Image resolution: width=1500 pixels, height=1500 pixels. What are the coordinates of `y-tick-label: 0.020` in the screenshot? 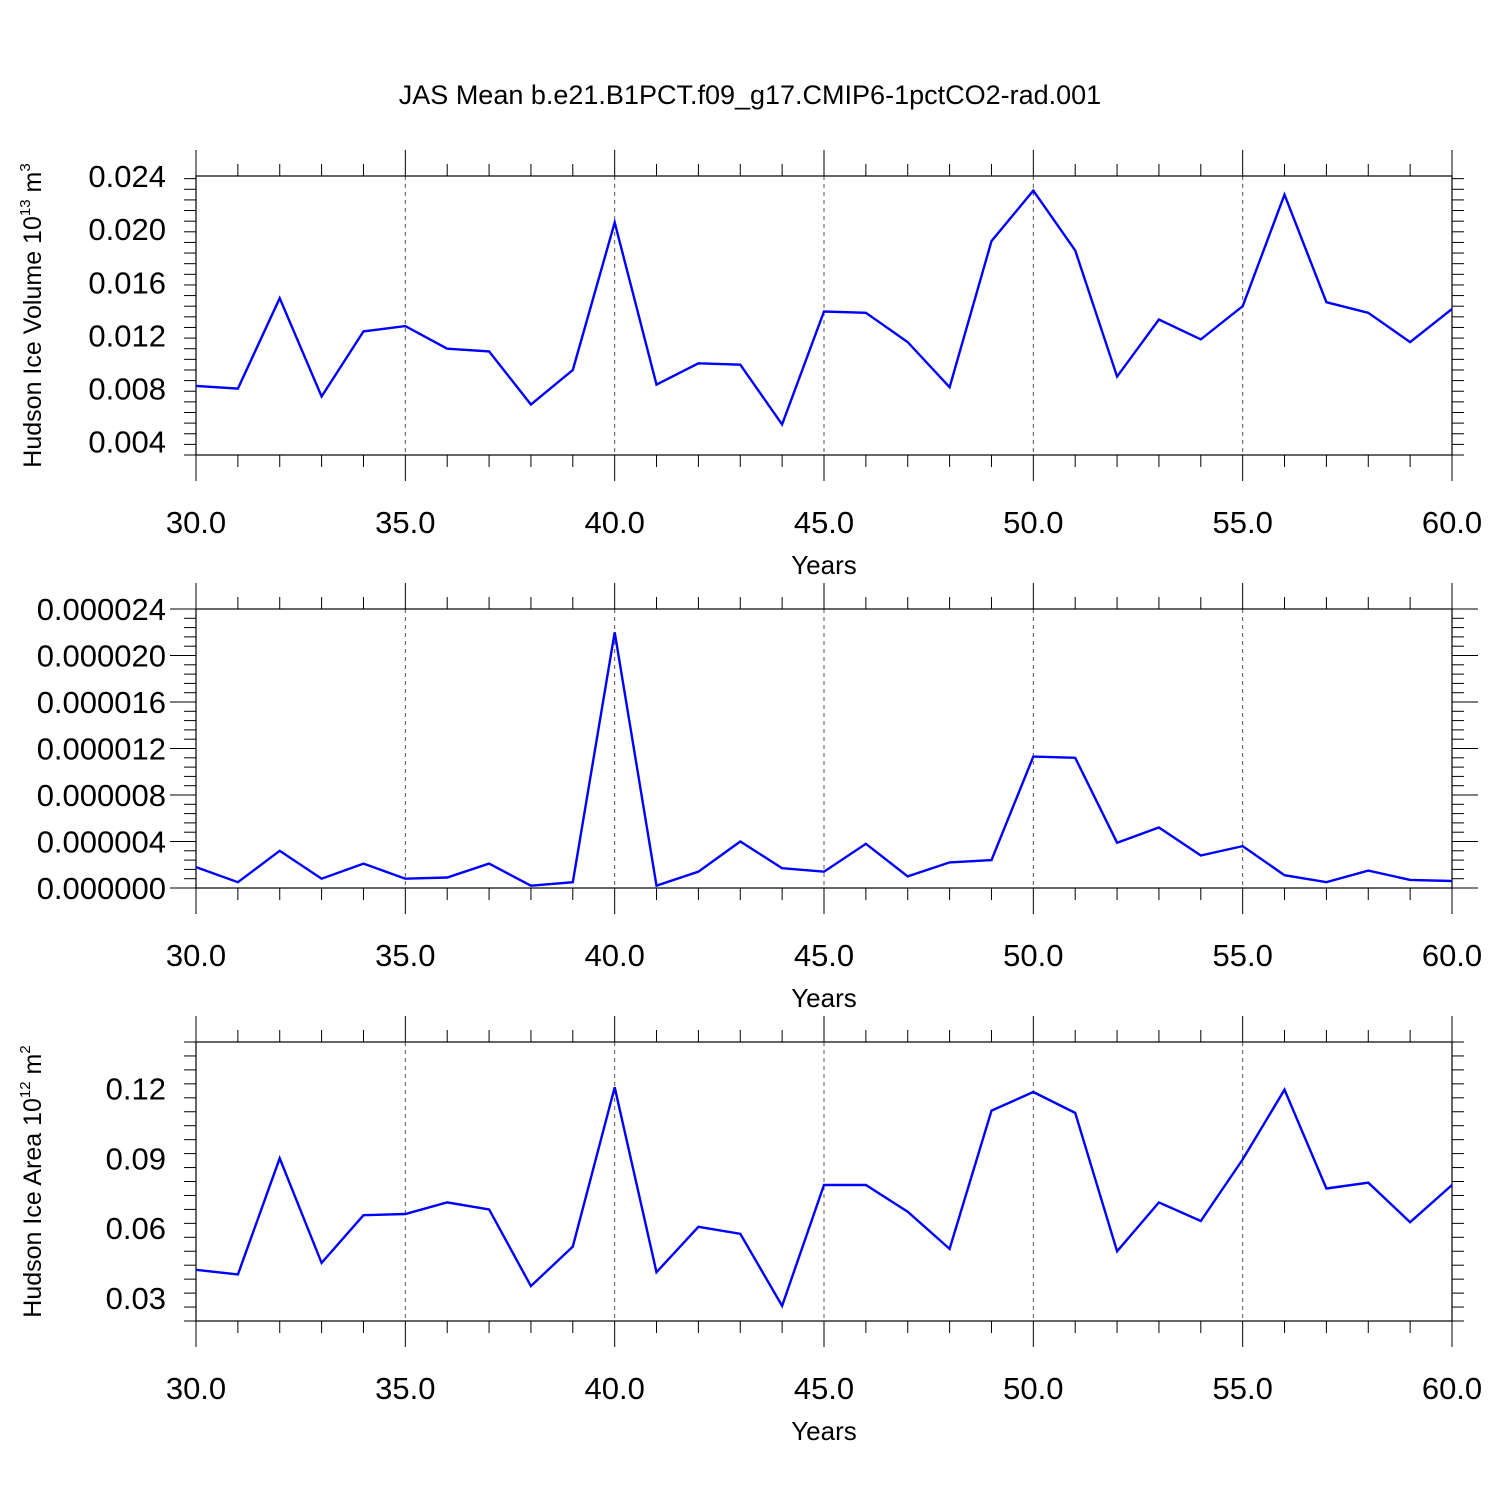 It's located at (127, 229).